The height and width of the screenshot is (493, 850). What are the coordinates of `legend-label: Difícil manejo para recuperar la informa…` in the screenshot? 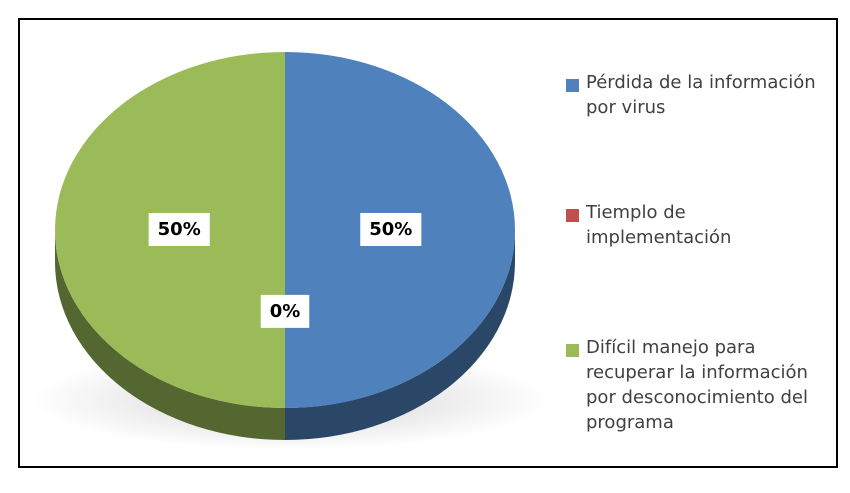 It's located at (697, 385).